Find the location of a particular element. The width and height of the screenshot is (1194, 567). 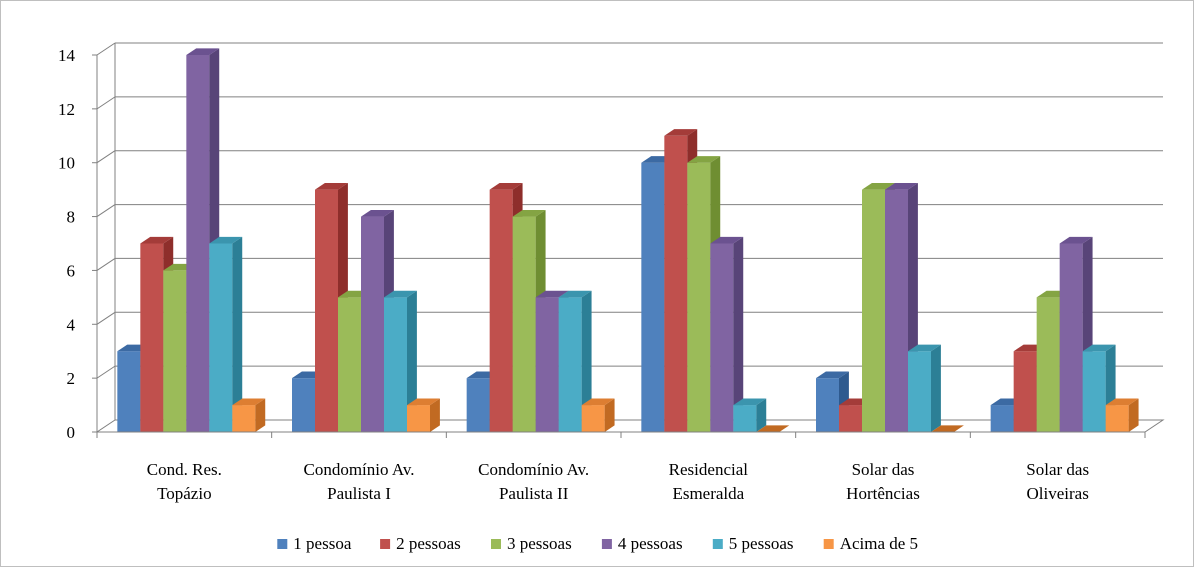

x-tick-label: Topázio is located at coordinates (184, 493).